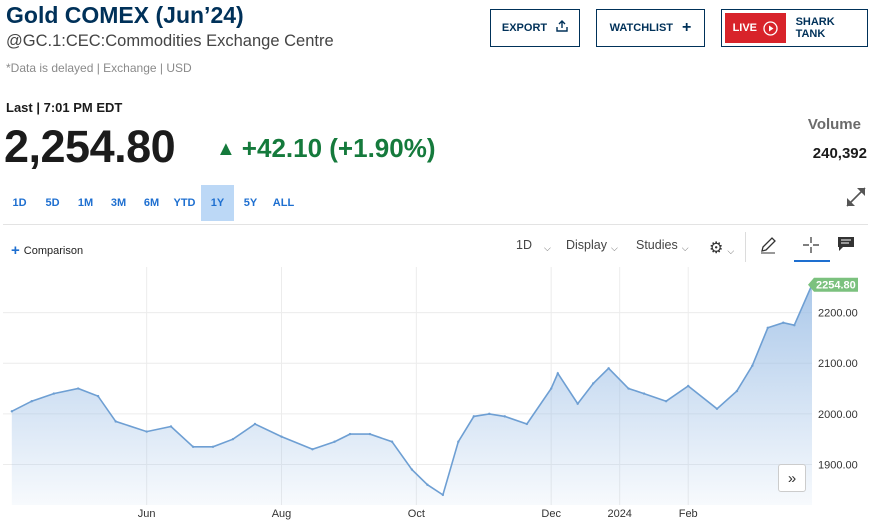  Describe the element at coordinates (184, 203) in the screenshot. I see `range-ytd: YTD` at that location.